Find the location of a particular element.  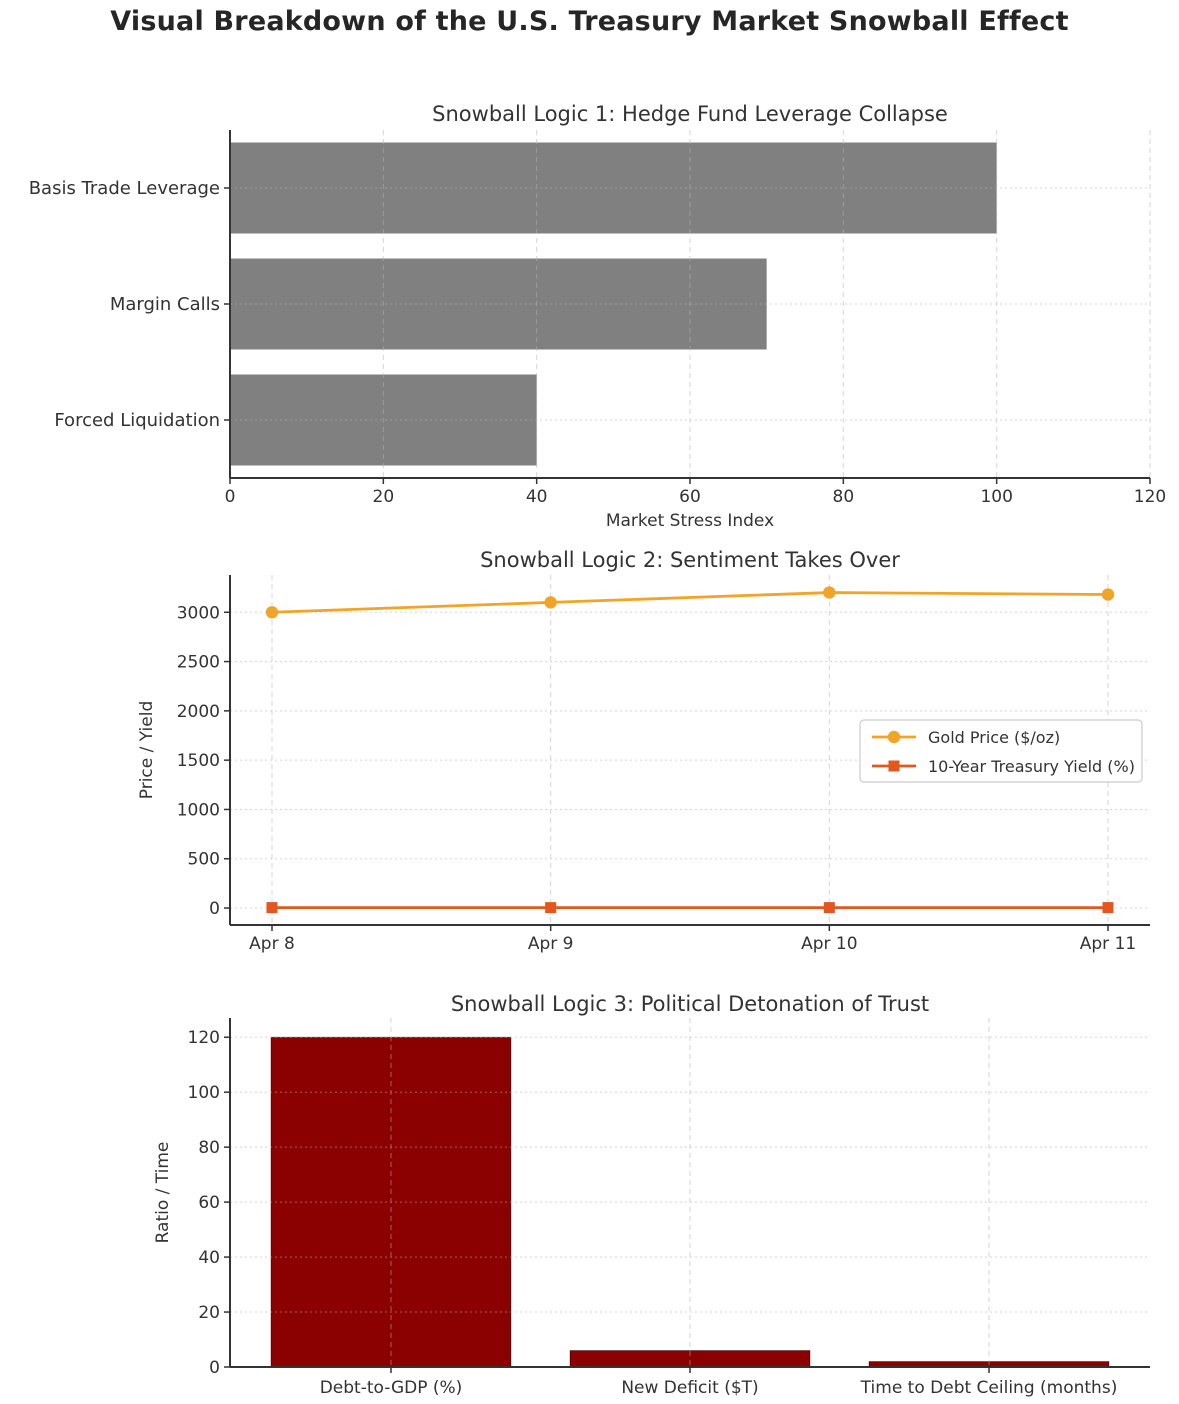

series-line is located at coordinates (690, 602).